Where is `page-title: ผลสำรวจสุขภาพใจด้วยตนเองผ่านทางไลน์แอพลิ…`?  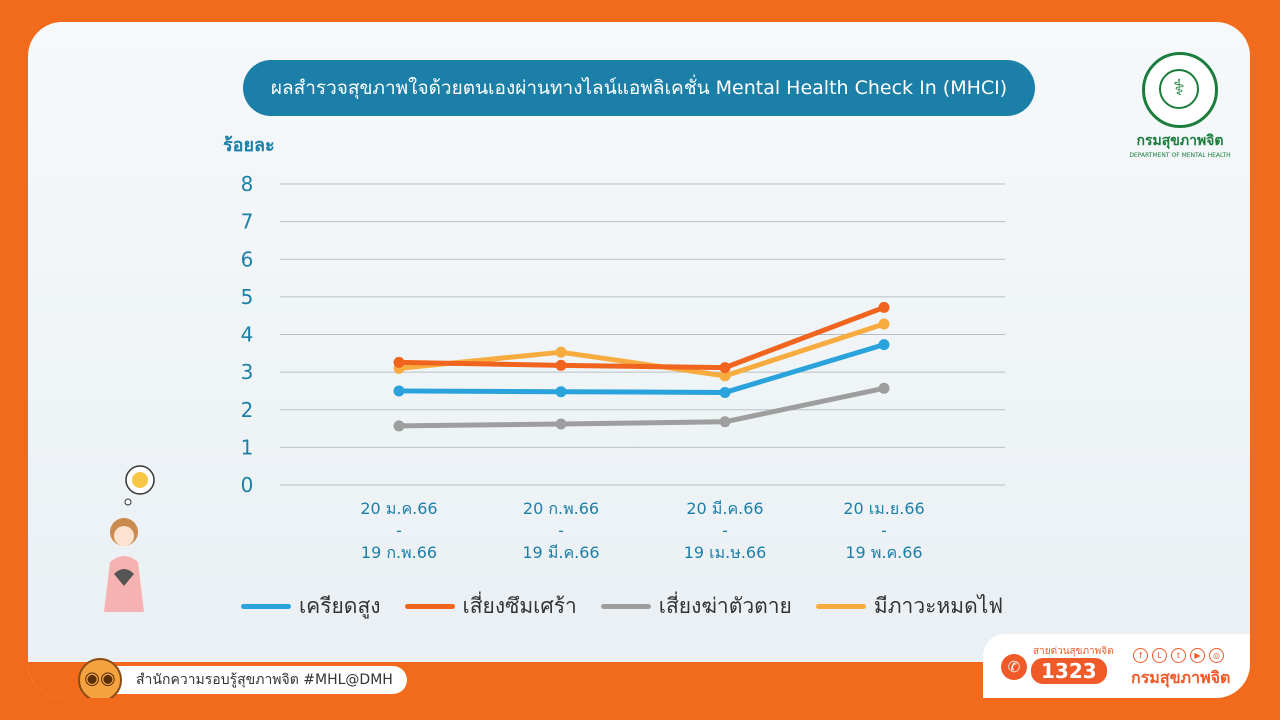
page-title: ผลสำรวจสุขภาพใจด้วยตนเองผ่านทางไลน์แอพลิ… is located at coordinates (639, 88).